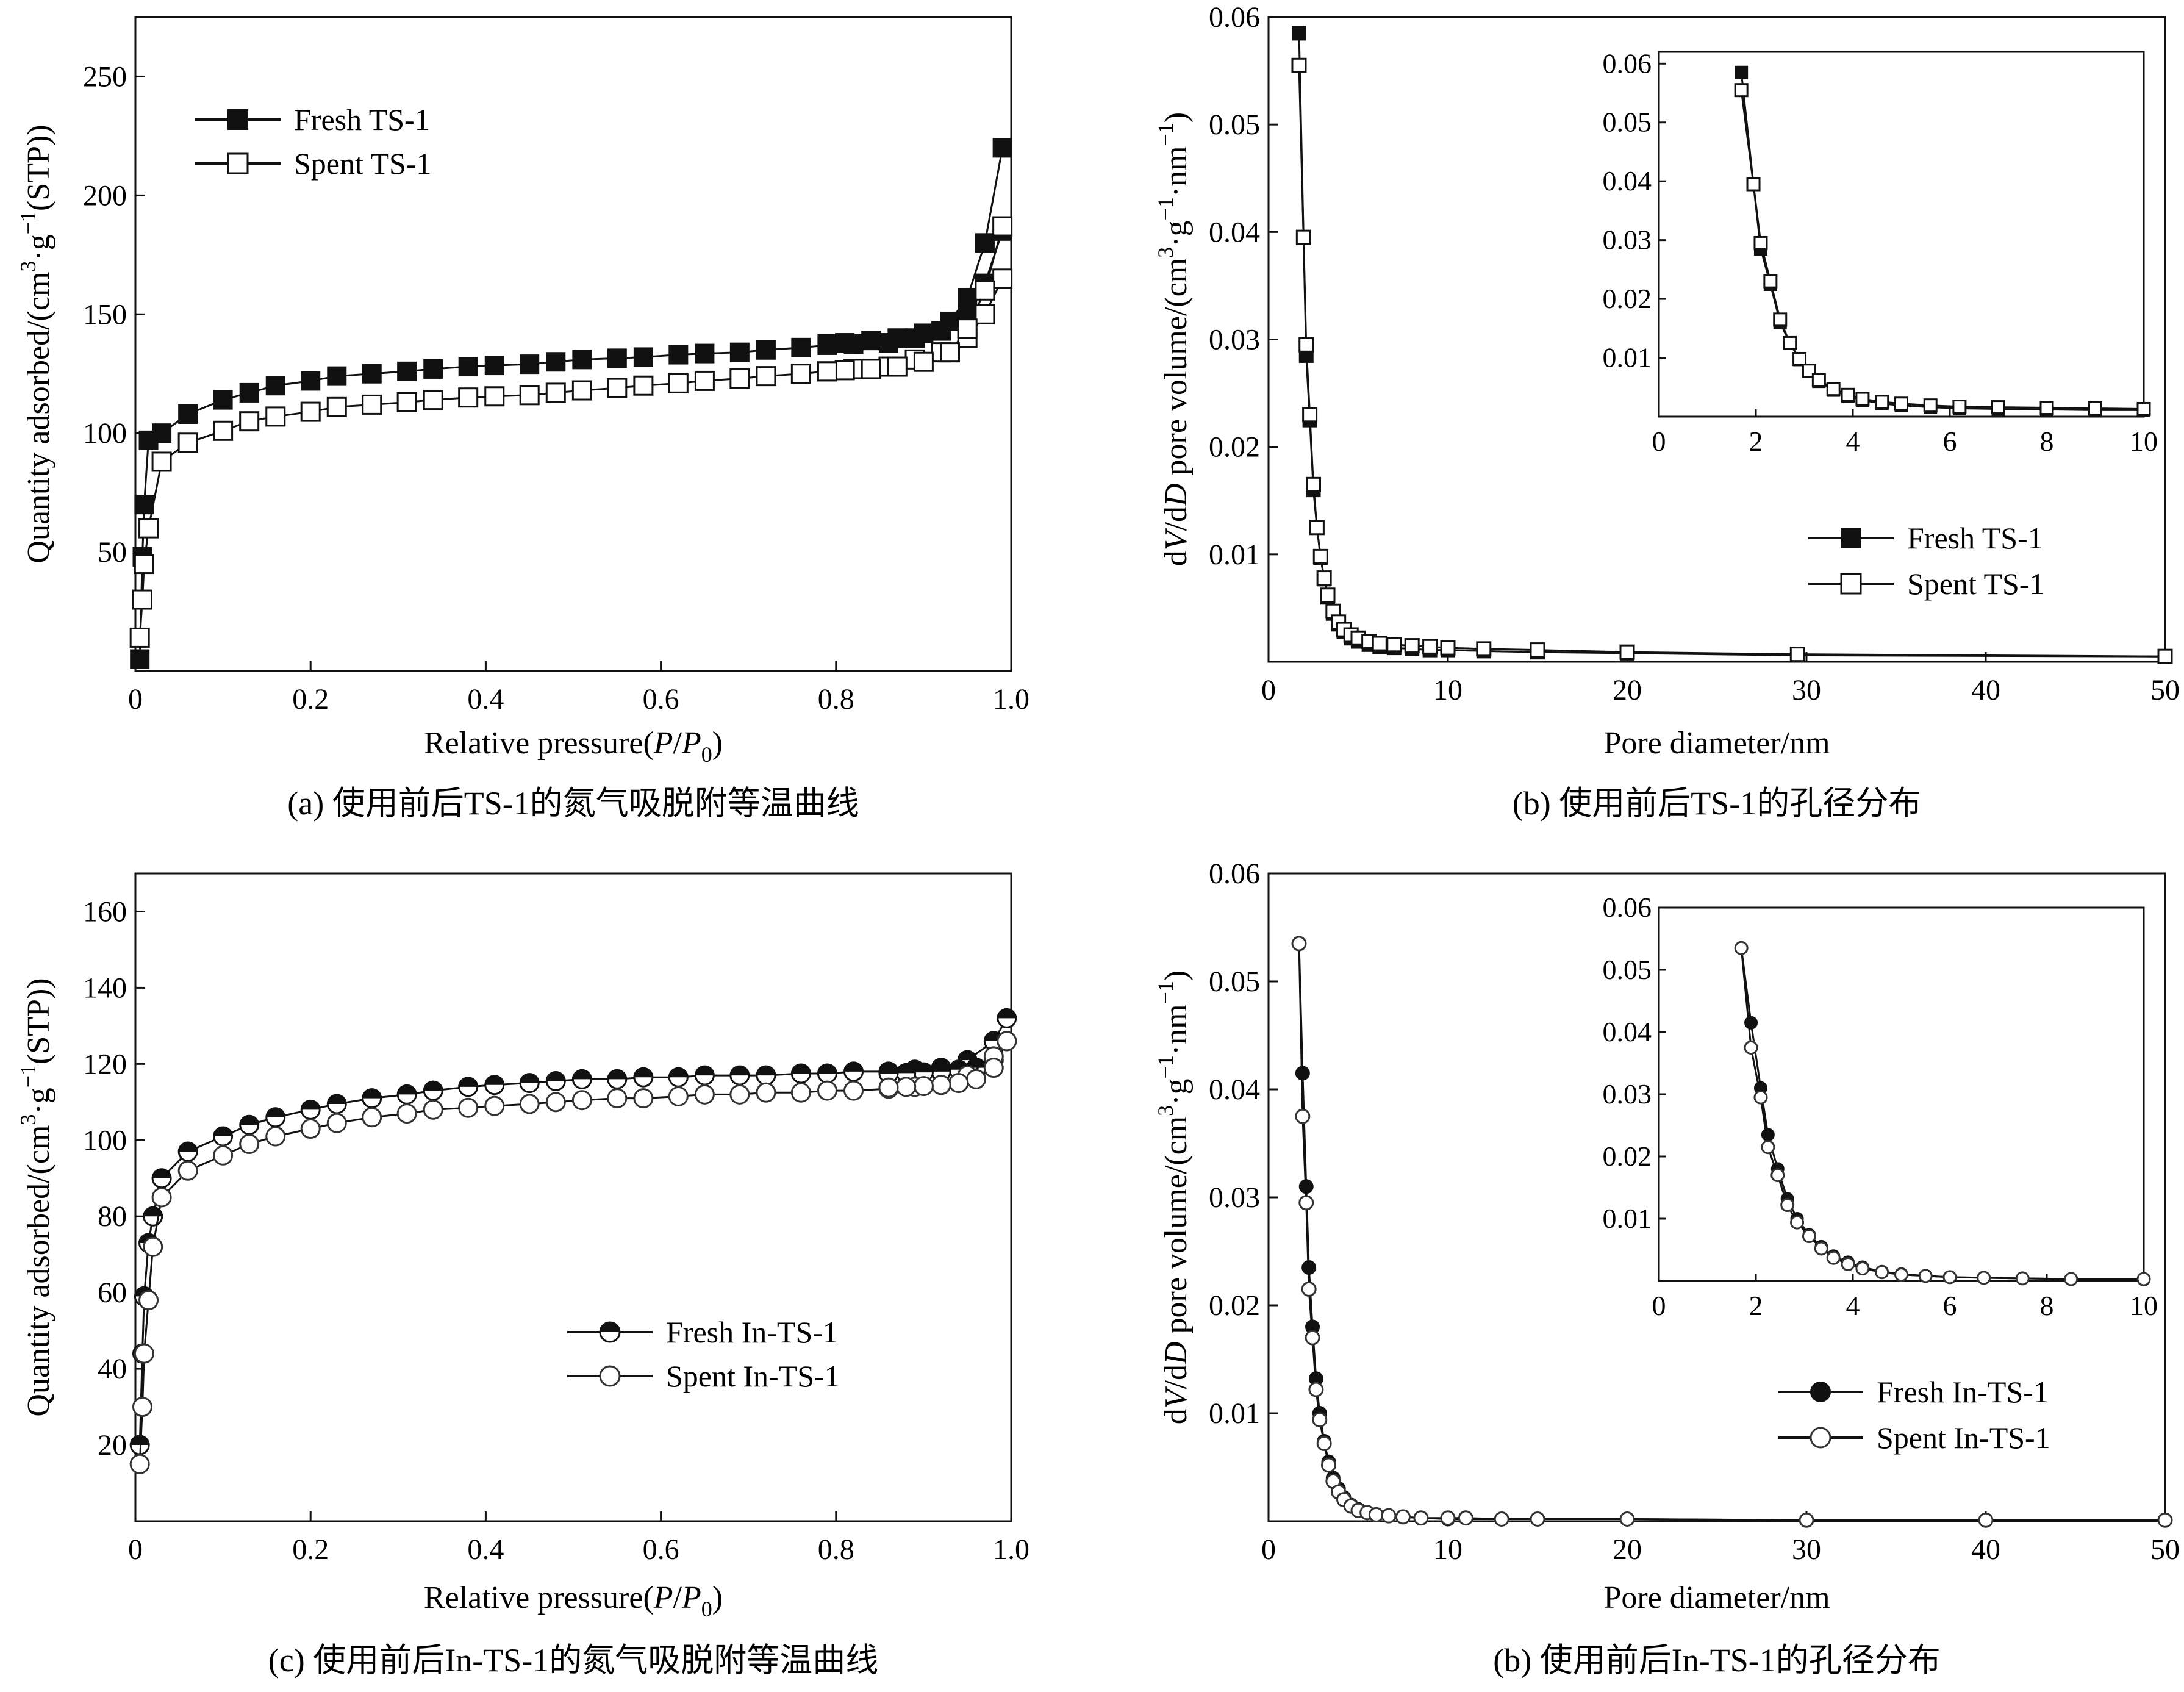 The width and height of the screenshot is (2184, 1692). What do you see at coordinates (1901, 234) in the screenshot?
I see `inset-frame` at bounding box center [1901, 234].